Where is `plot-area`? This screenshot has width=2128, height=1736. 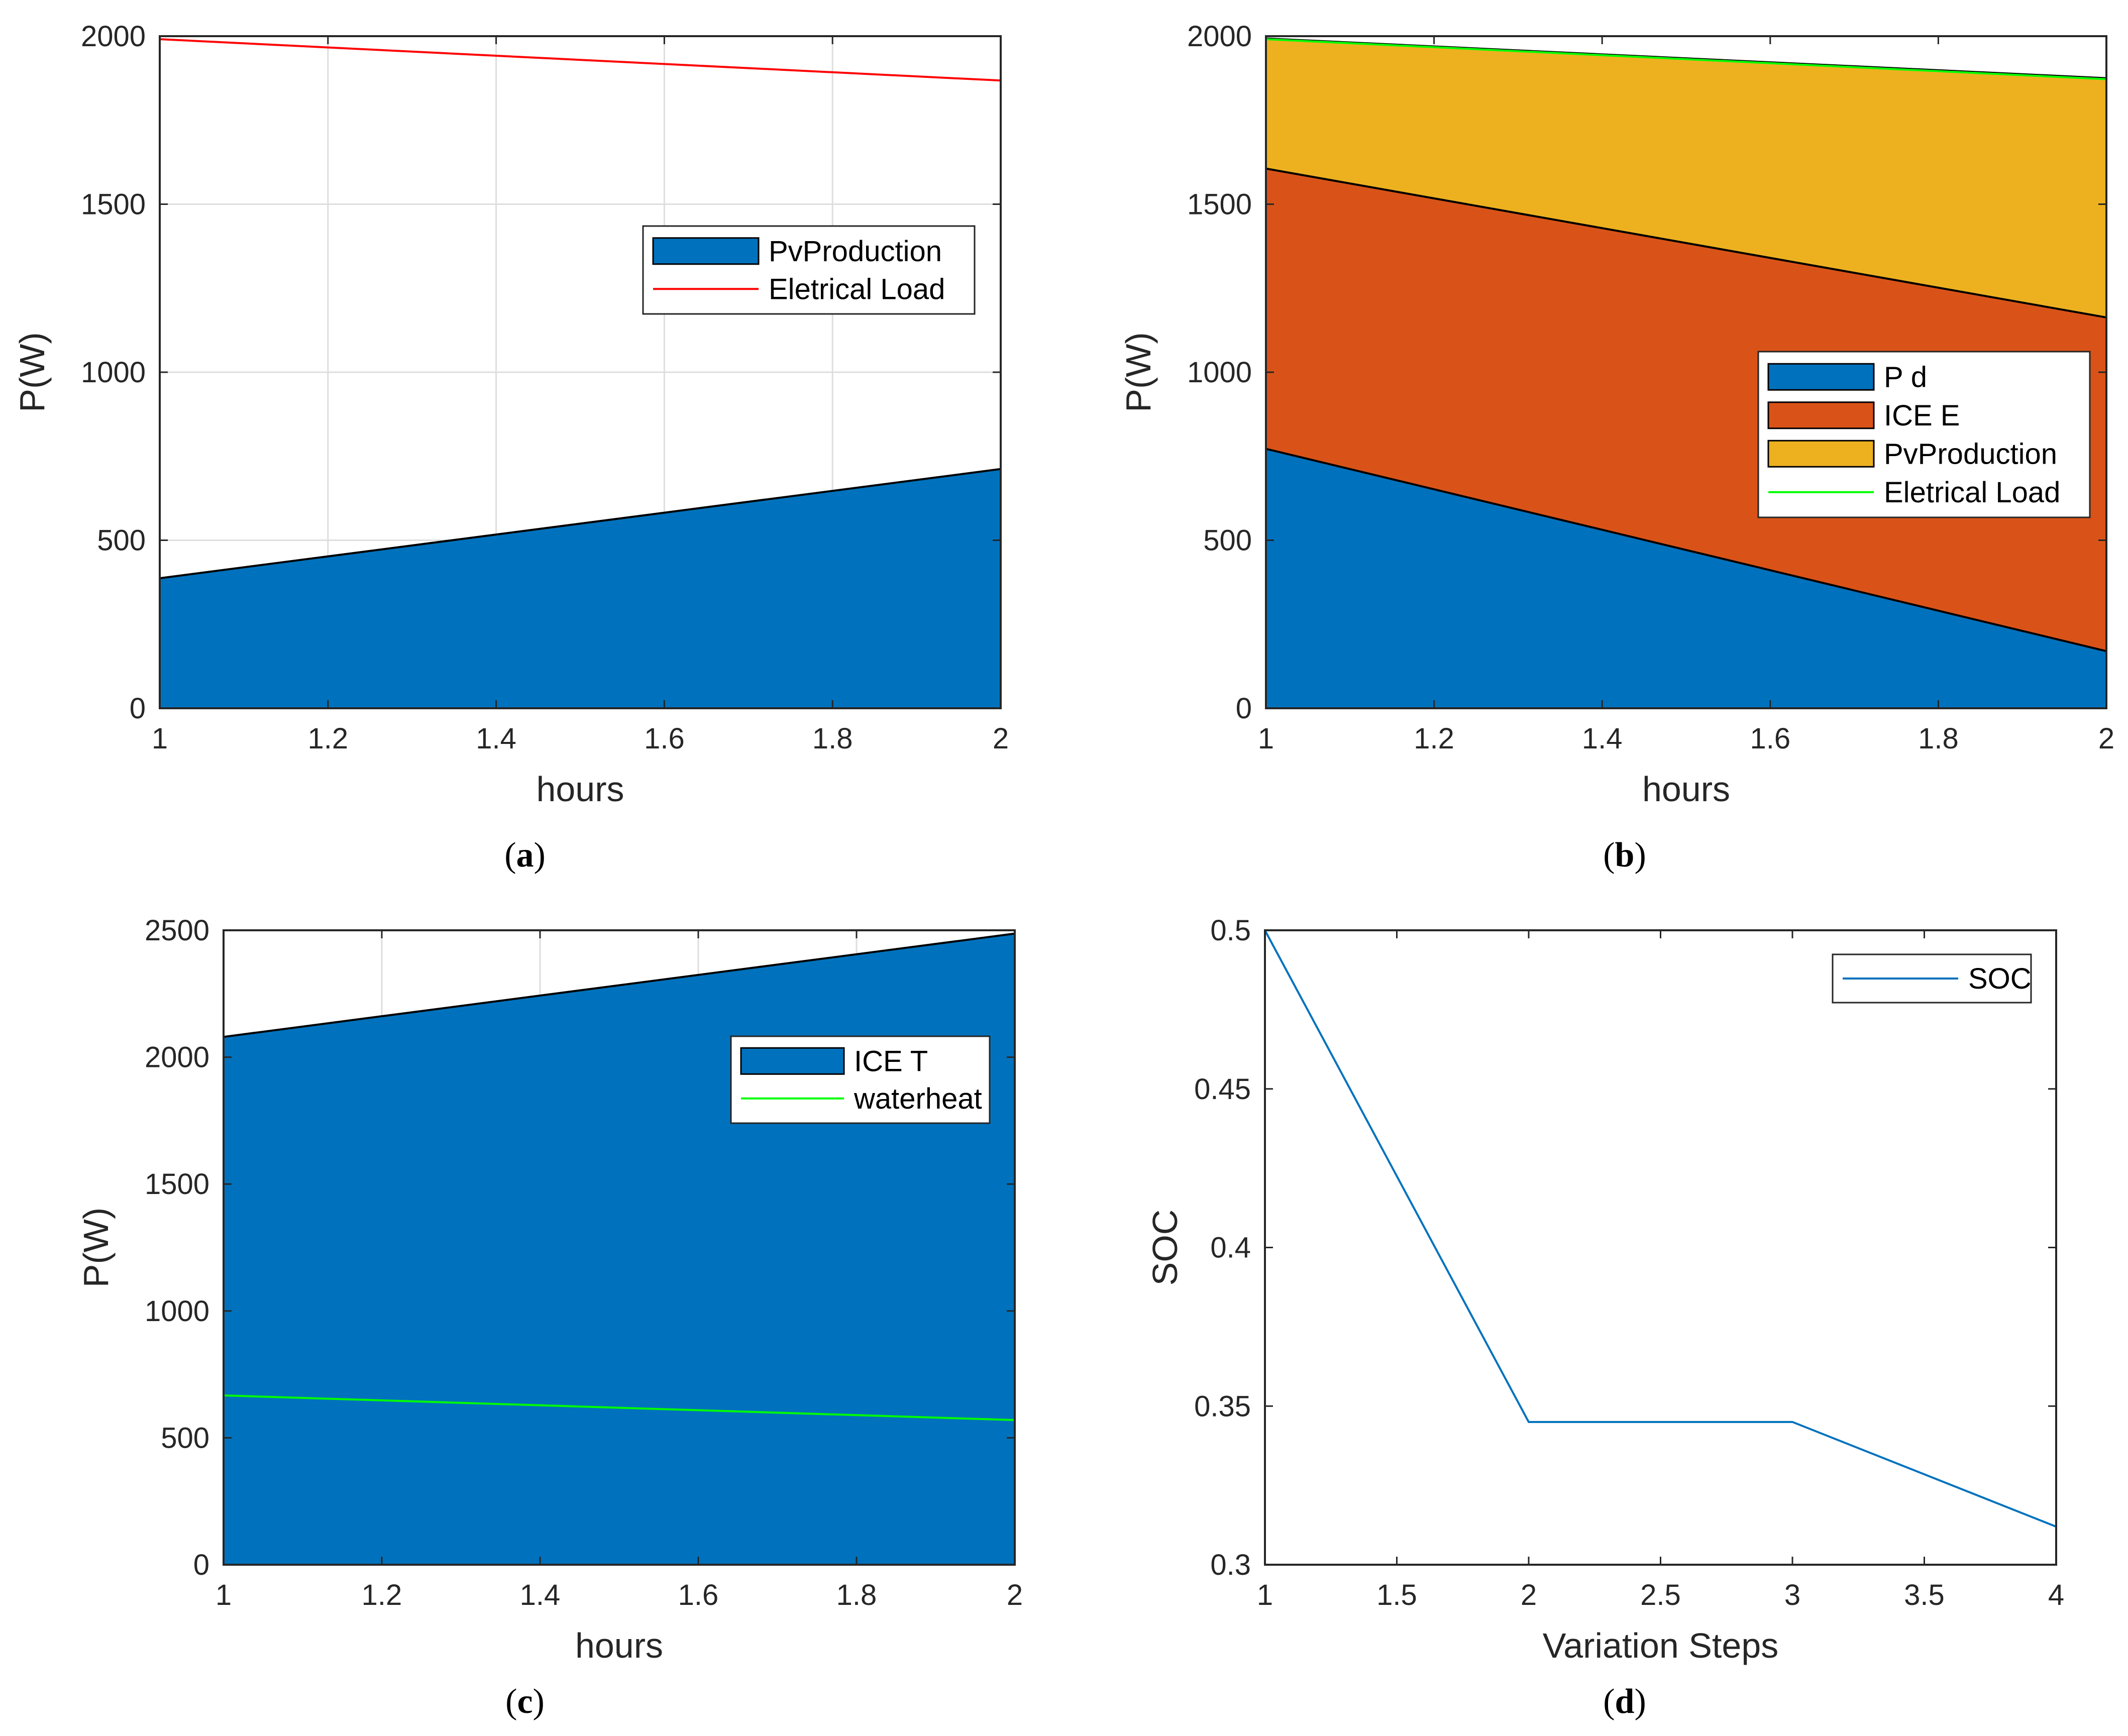
plot-area is located at coordinates (1660, 1247).